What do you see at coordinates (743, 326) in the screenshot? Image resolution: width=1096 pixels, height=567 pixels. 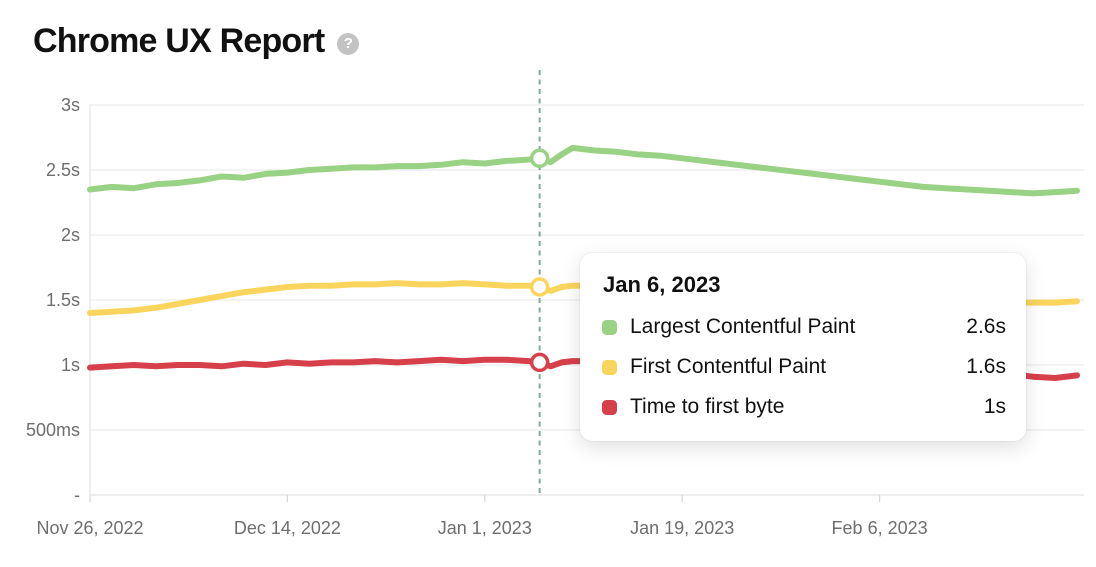 I see `tooltip-row-label: Largest Contentful Paint` at bounding box center [743, 326].